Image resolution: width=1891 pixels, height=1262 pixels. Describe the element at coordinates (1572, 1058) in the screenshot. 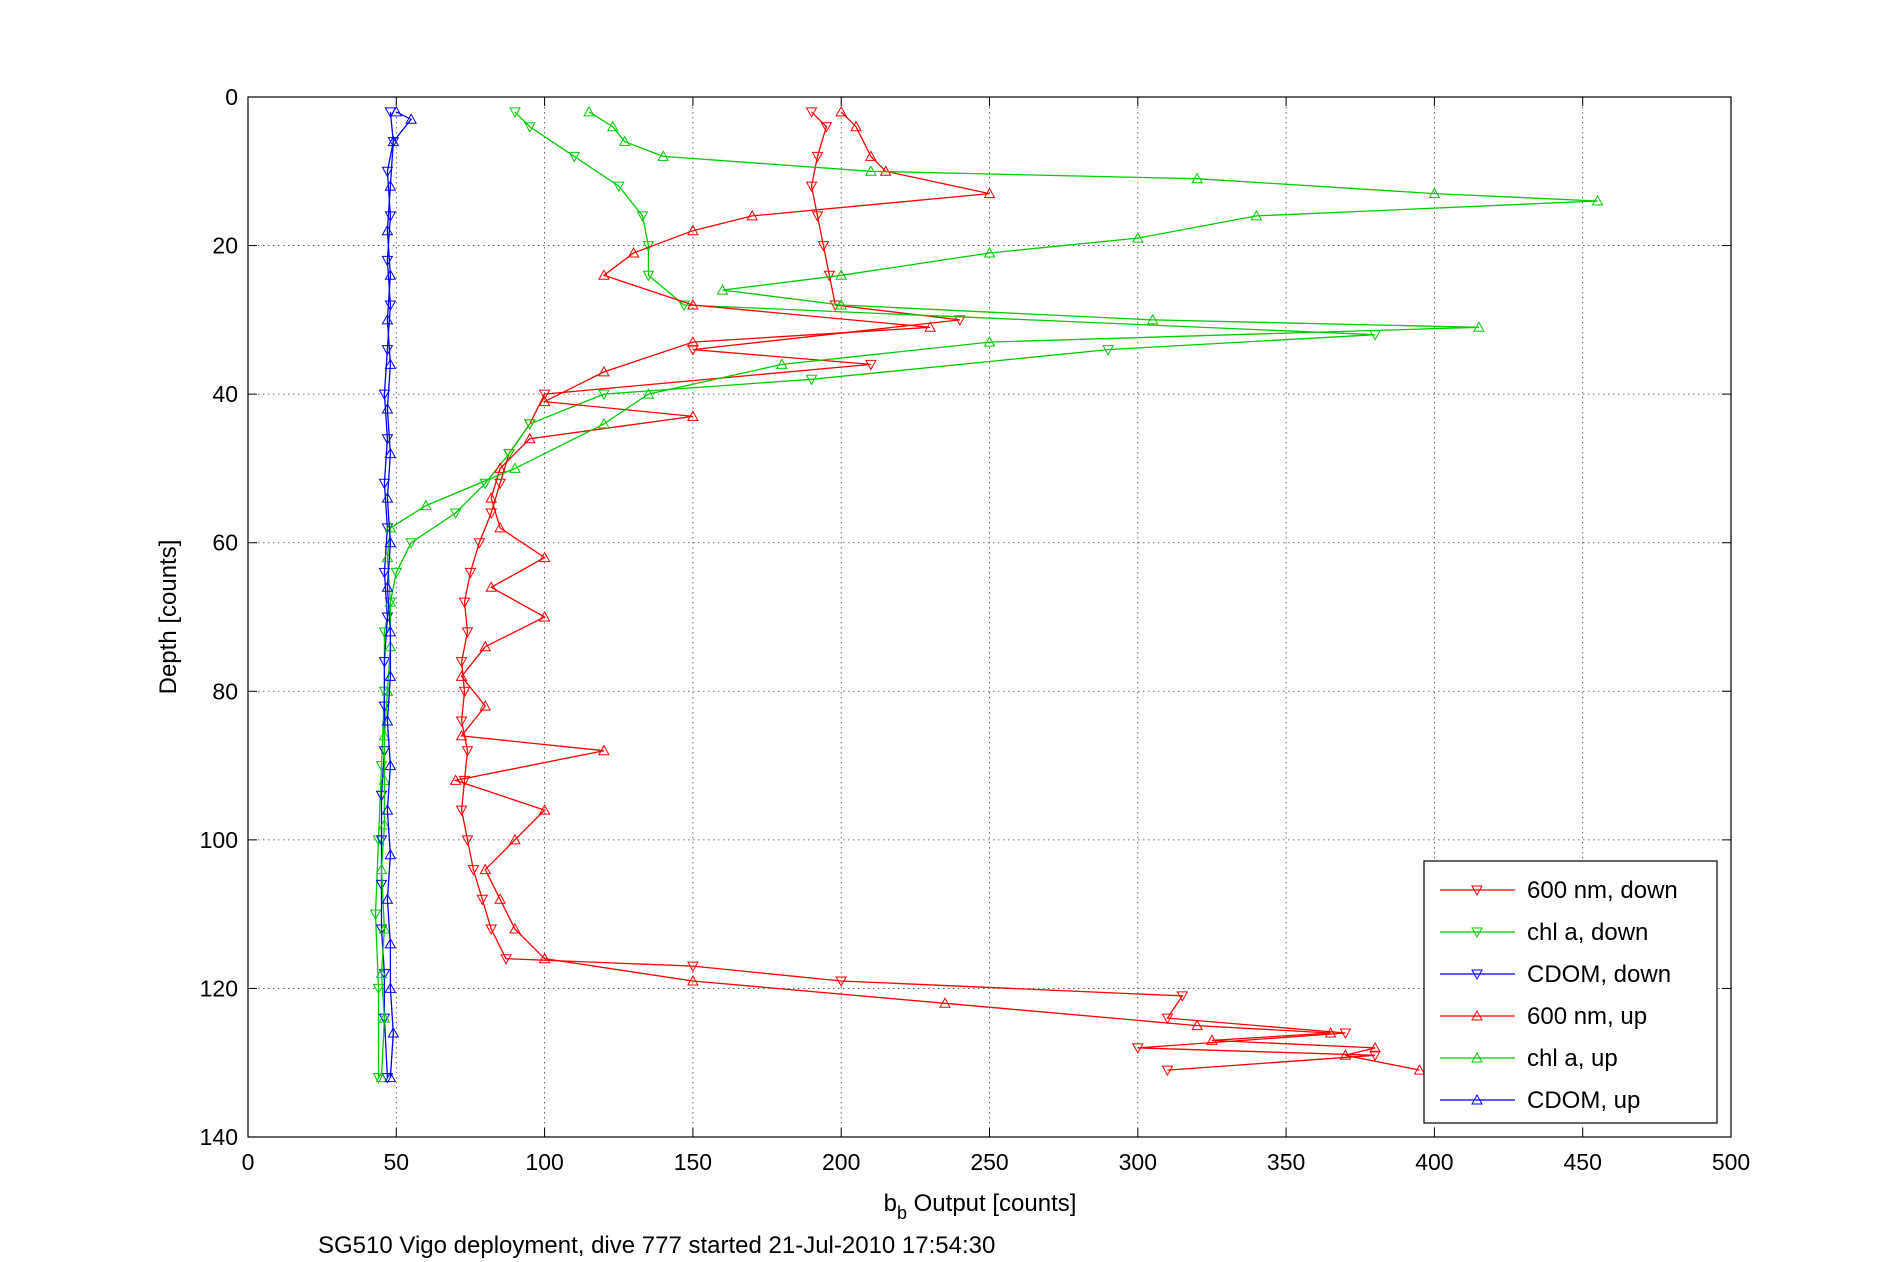

I see `legend-label: chl a, up` at that location.